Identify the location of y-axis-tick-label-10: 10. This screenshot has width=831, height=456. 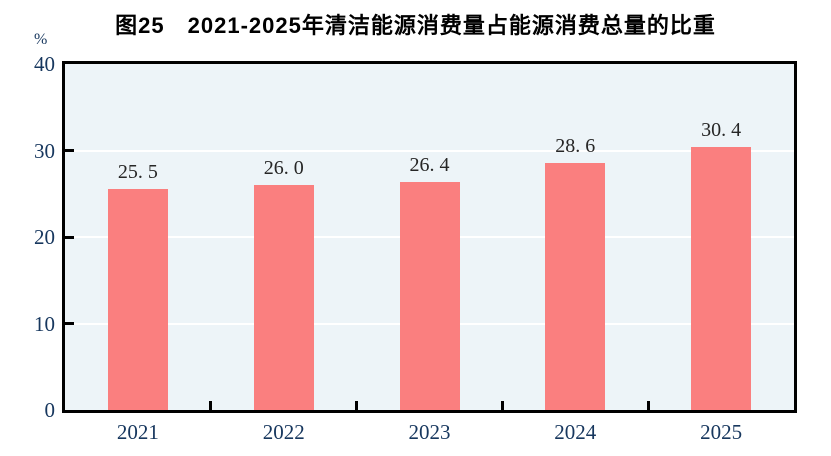
(44, 323).